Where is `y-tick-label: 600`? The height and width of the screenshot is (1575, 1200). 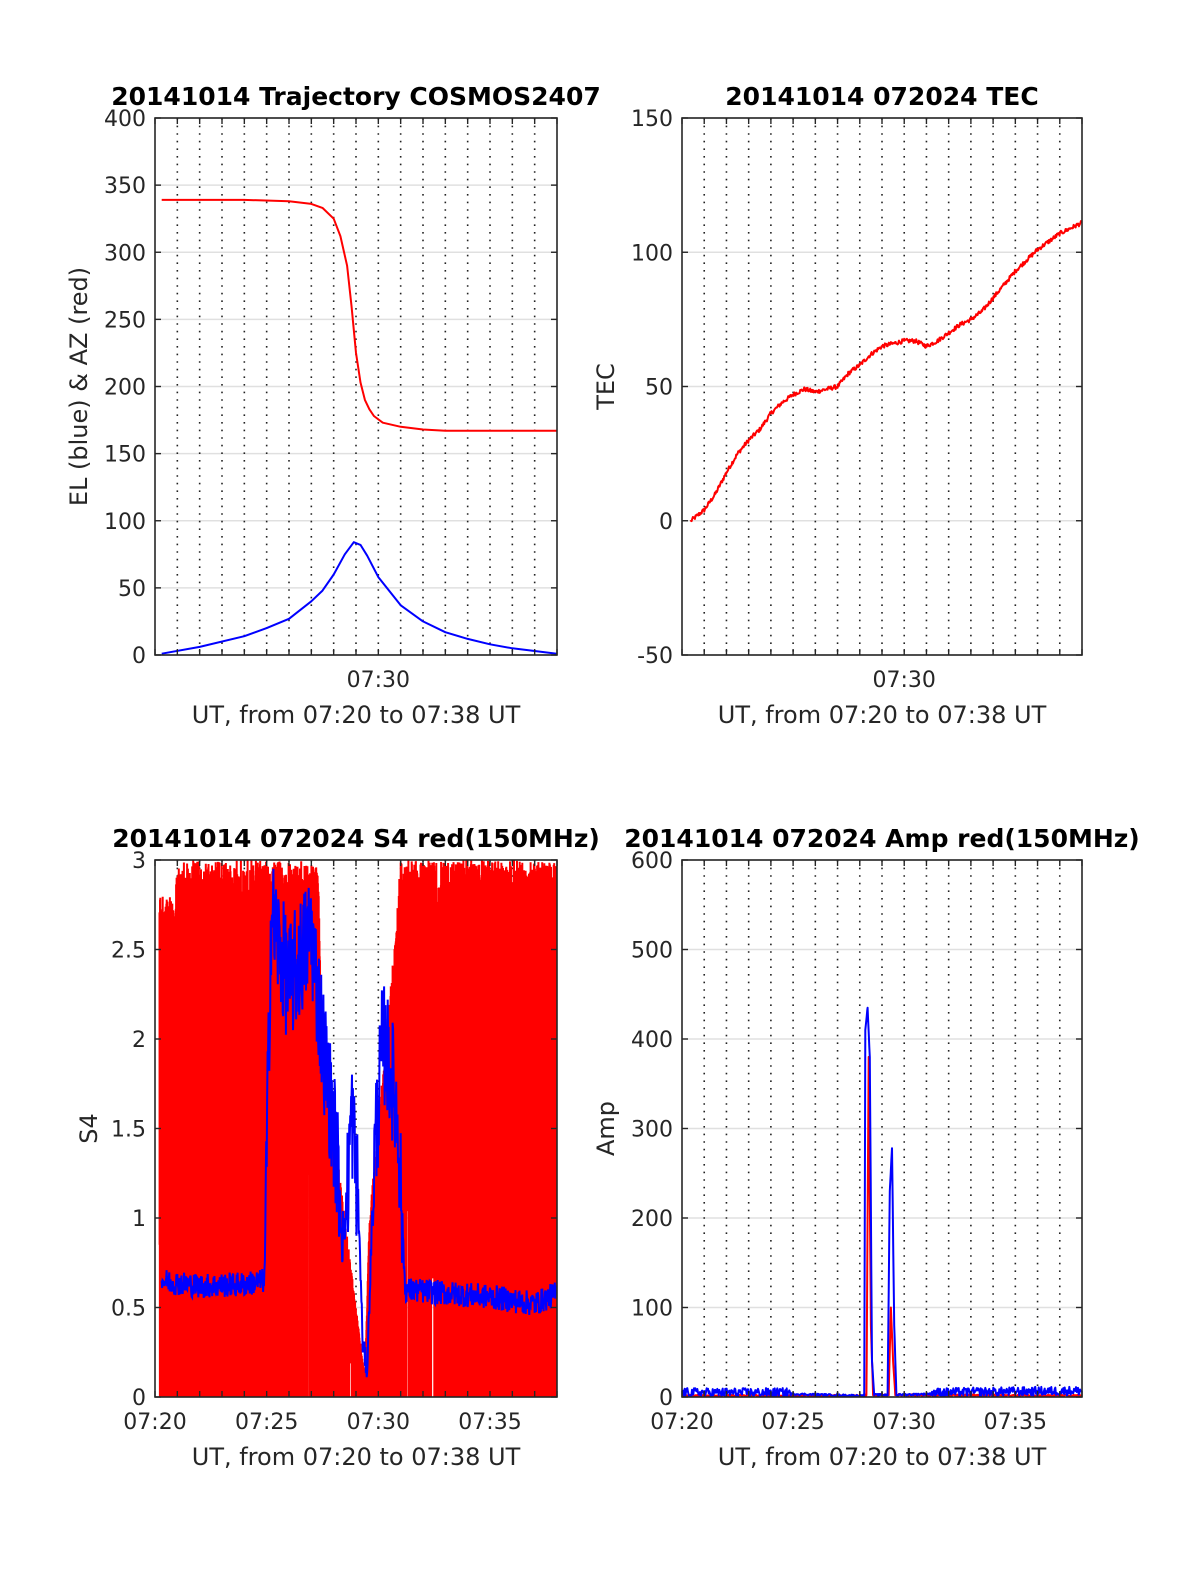 y-tick-label: 600 is located at coordinates (652, 861).